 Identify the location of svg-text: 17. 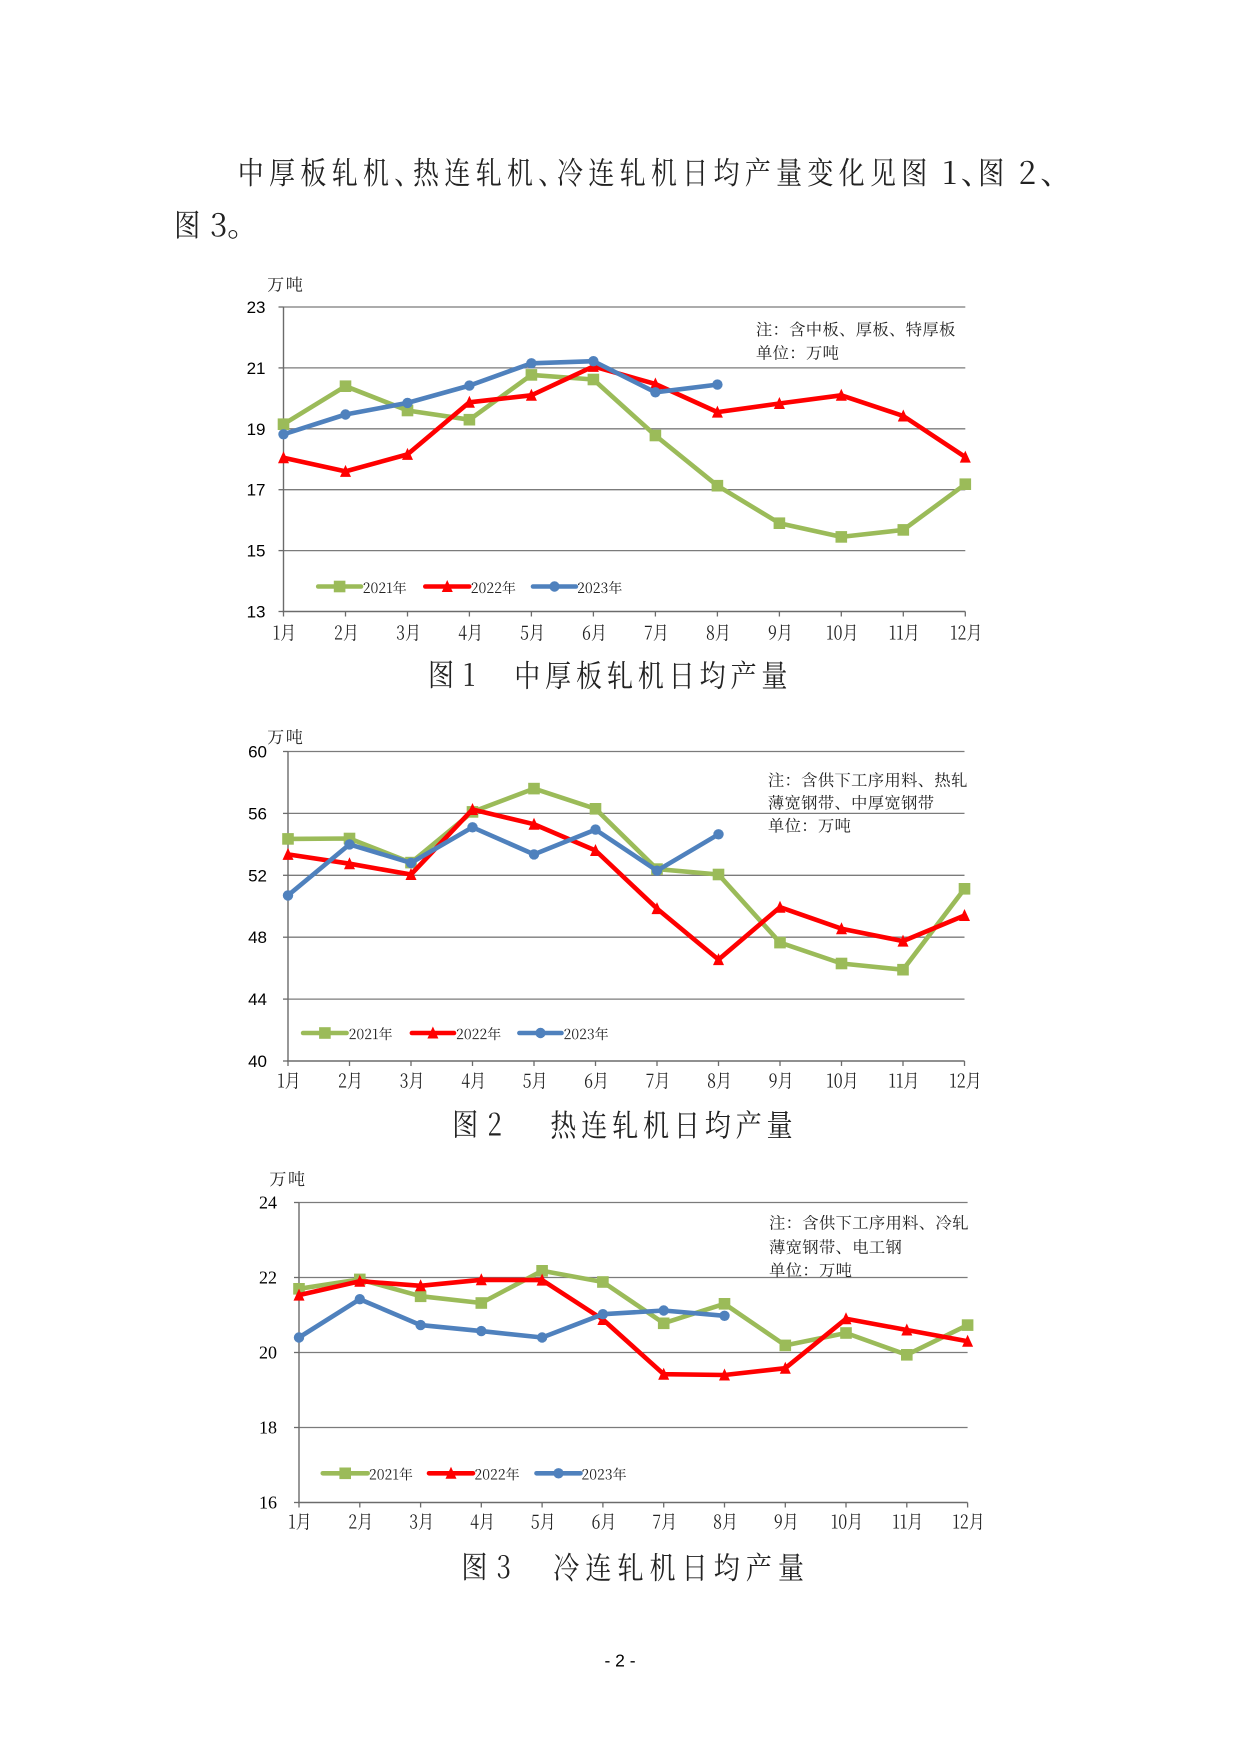
(256, 490).